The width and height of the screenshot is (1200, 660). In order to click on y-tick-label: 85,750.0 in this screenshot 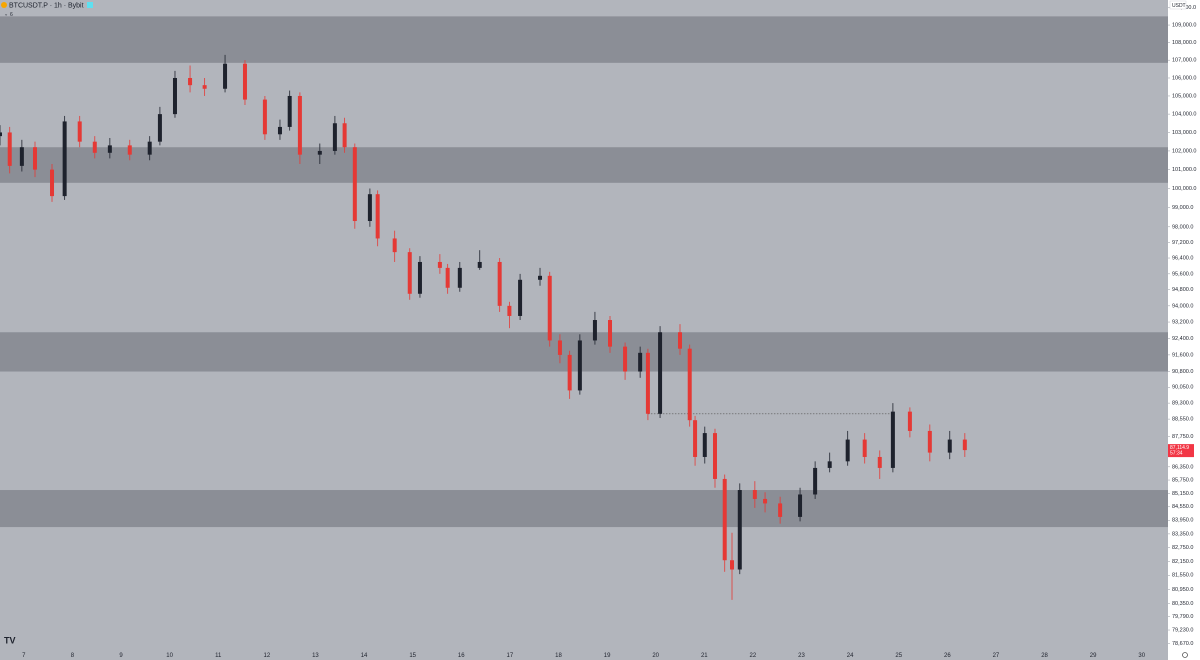, I will do `click(1182, 481)`.